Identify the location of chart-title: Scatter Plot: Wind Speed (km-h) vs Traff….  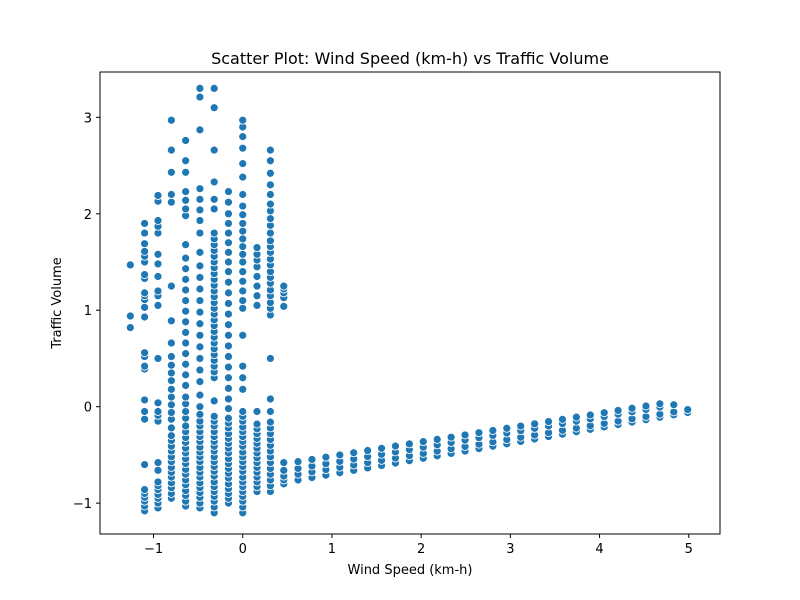
(410, 58).